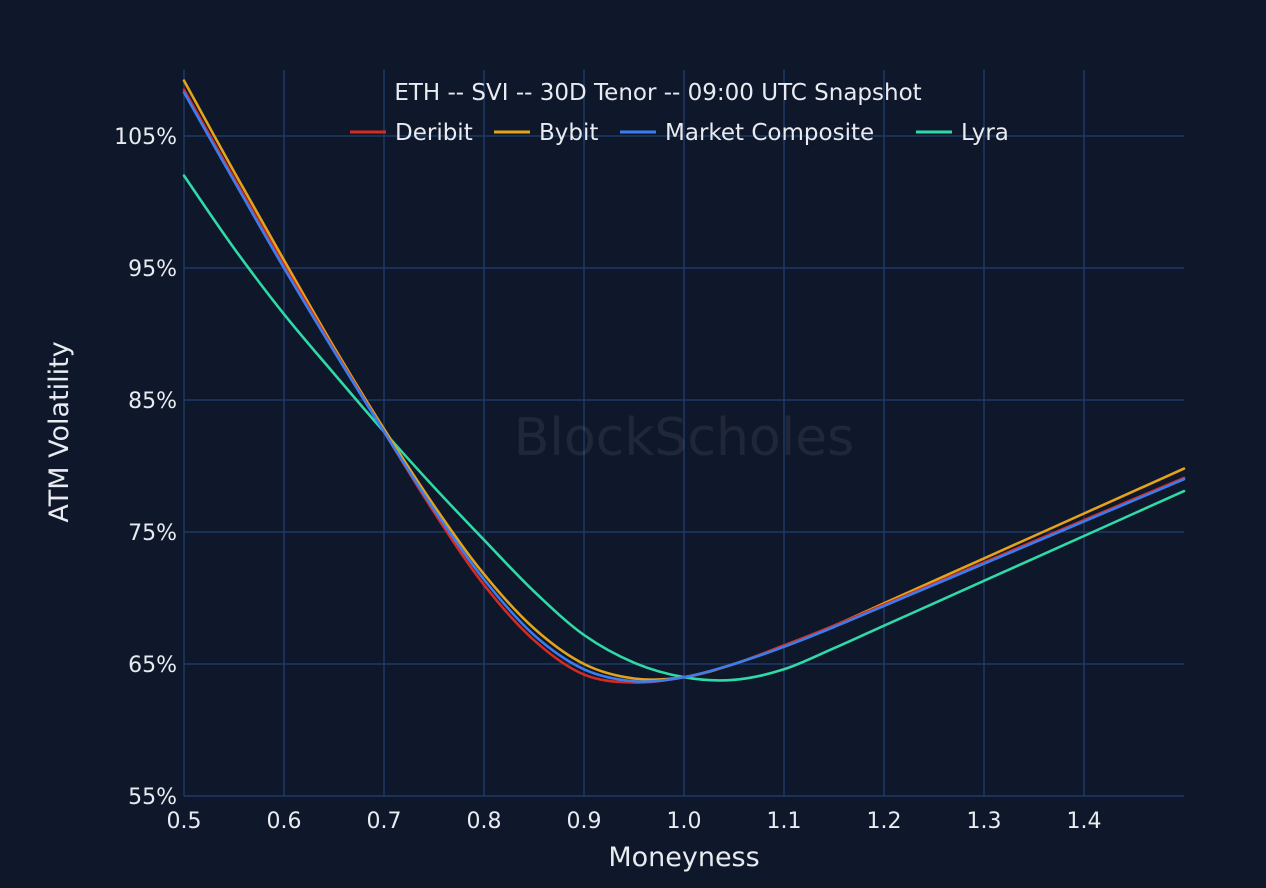  Describe the element at coordinates (684, 438) in the screenshot. I see `watermark-text: BlockScholes` at that location.